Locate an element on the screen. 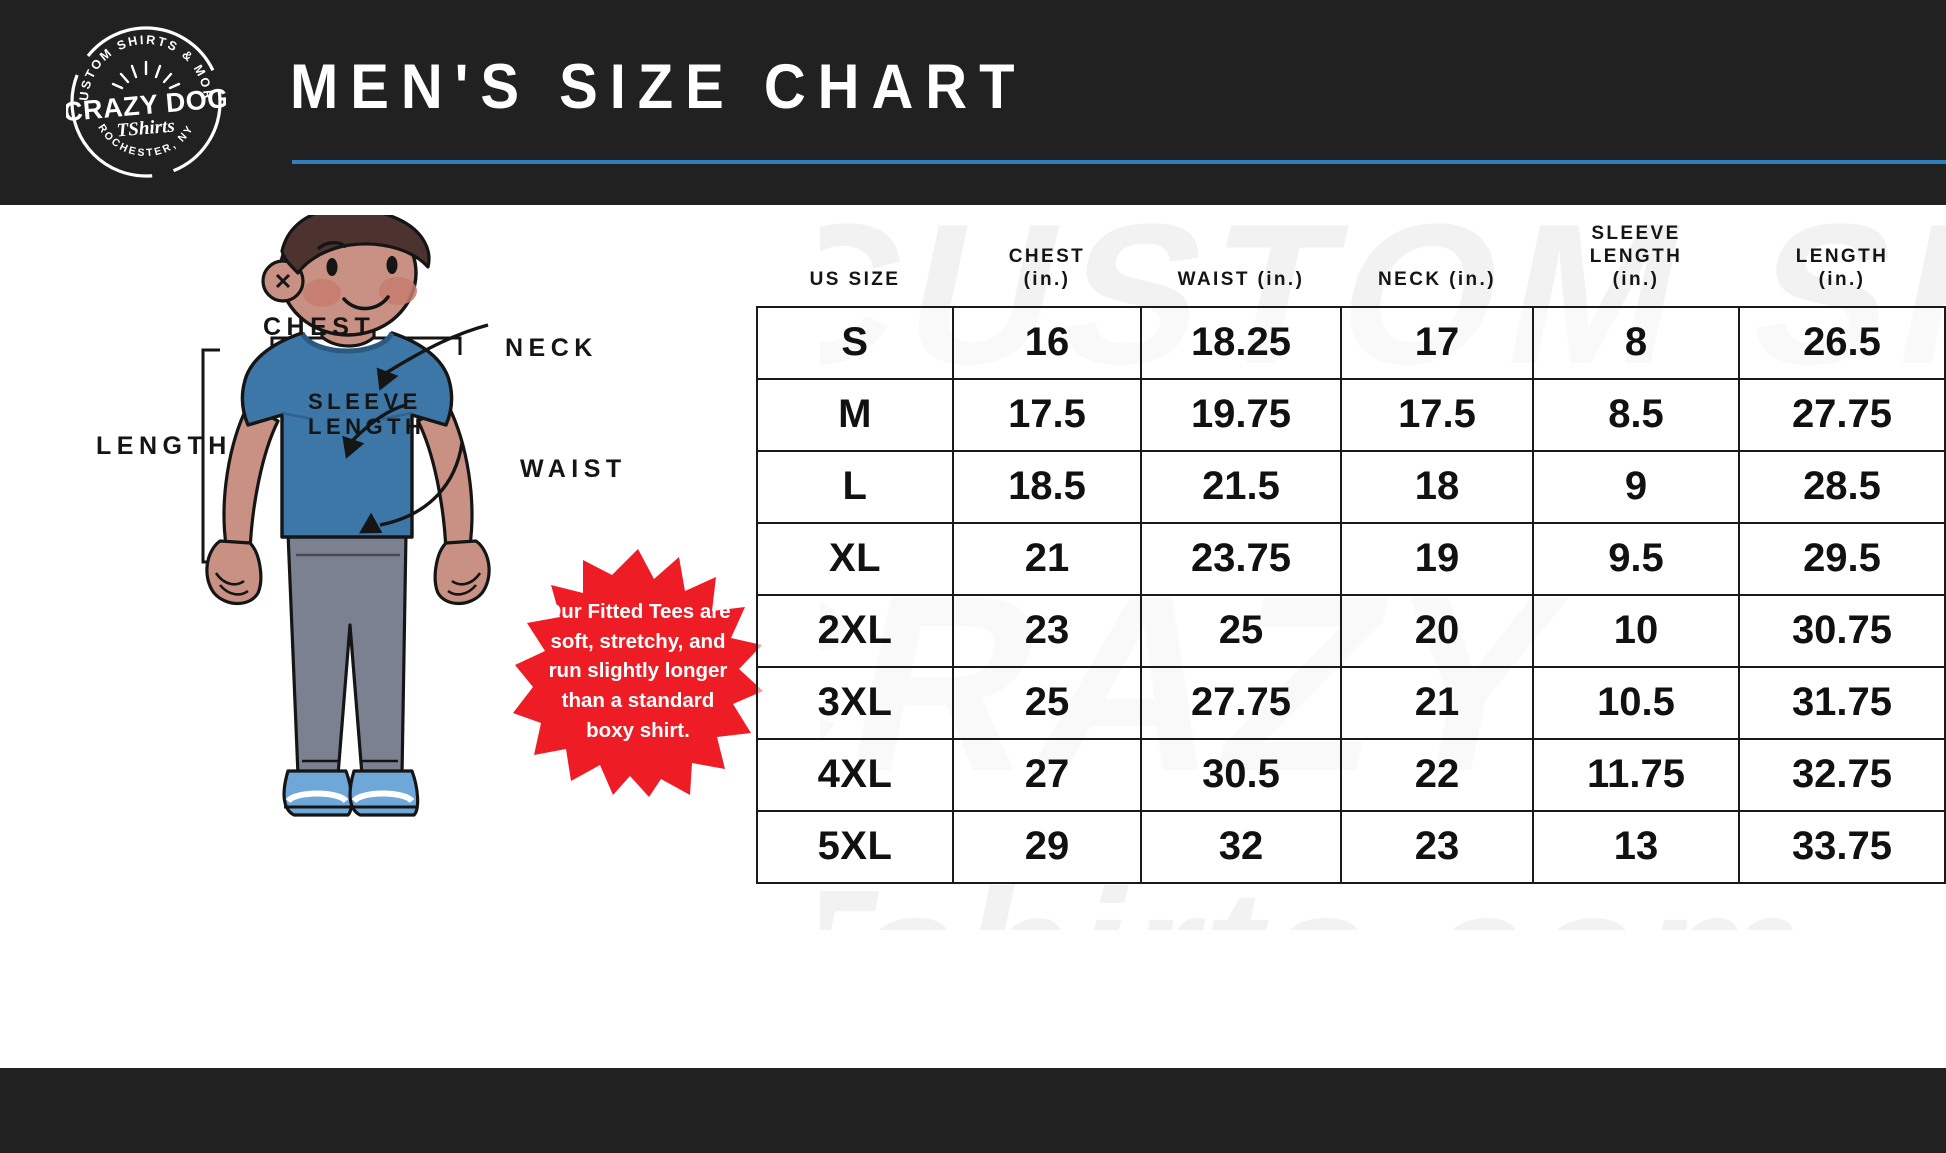  cell-size: XL is located at coordinates (855, 558).